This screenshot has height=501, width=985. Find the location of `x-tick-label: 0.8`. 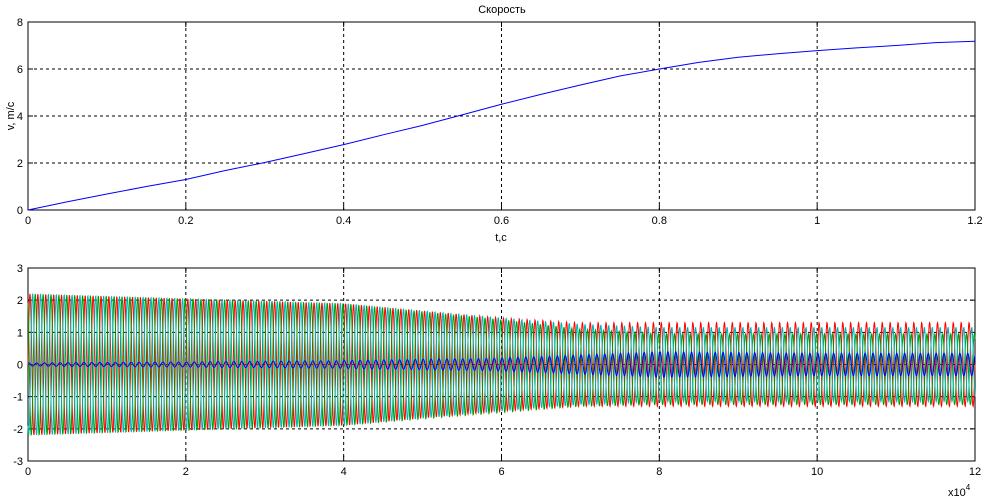

x-tick-label: 0.8 is located at coordinates (659, 221).